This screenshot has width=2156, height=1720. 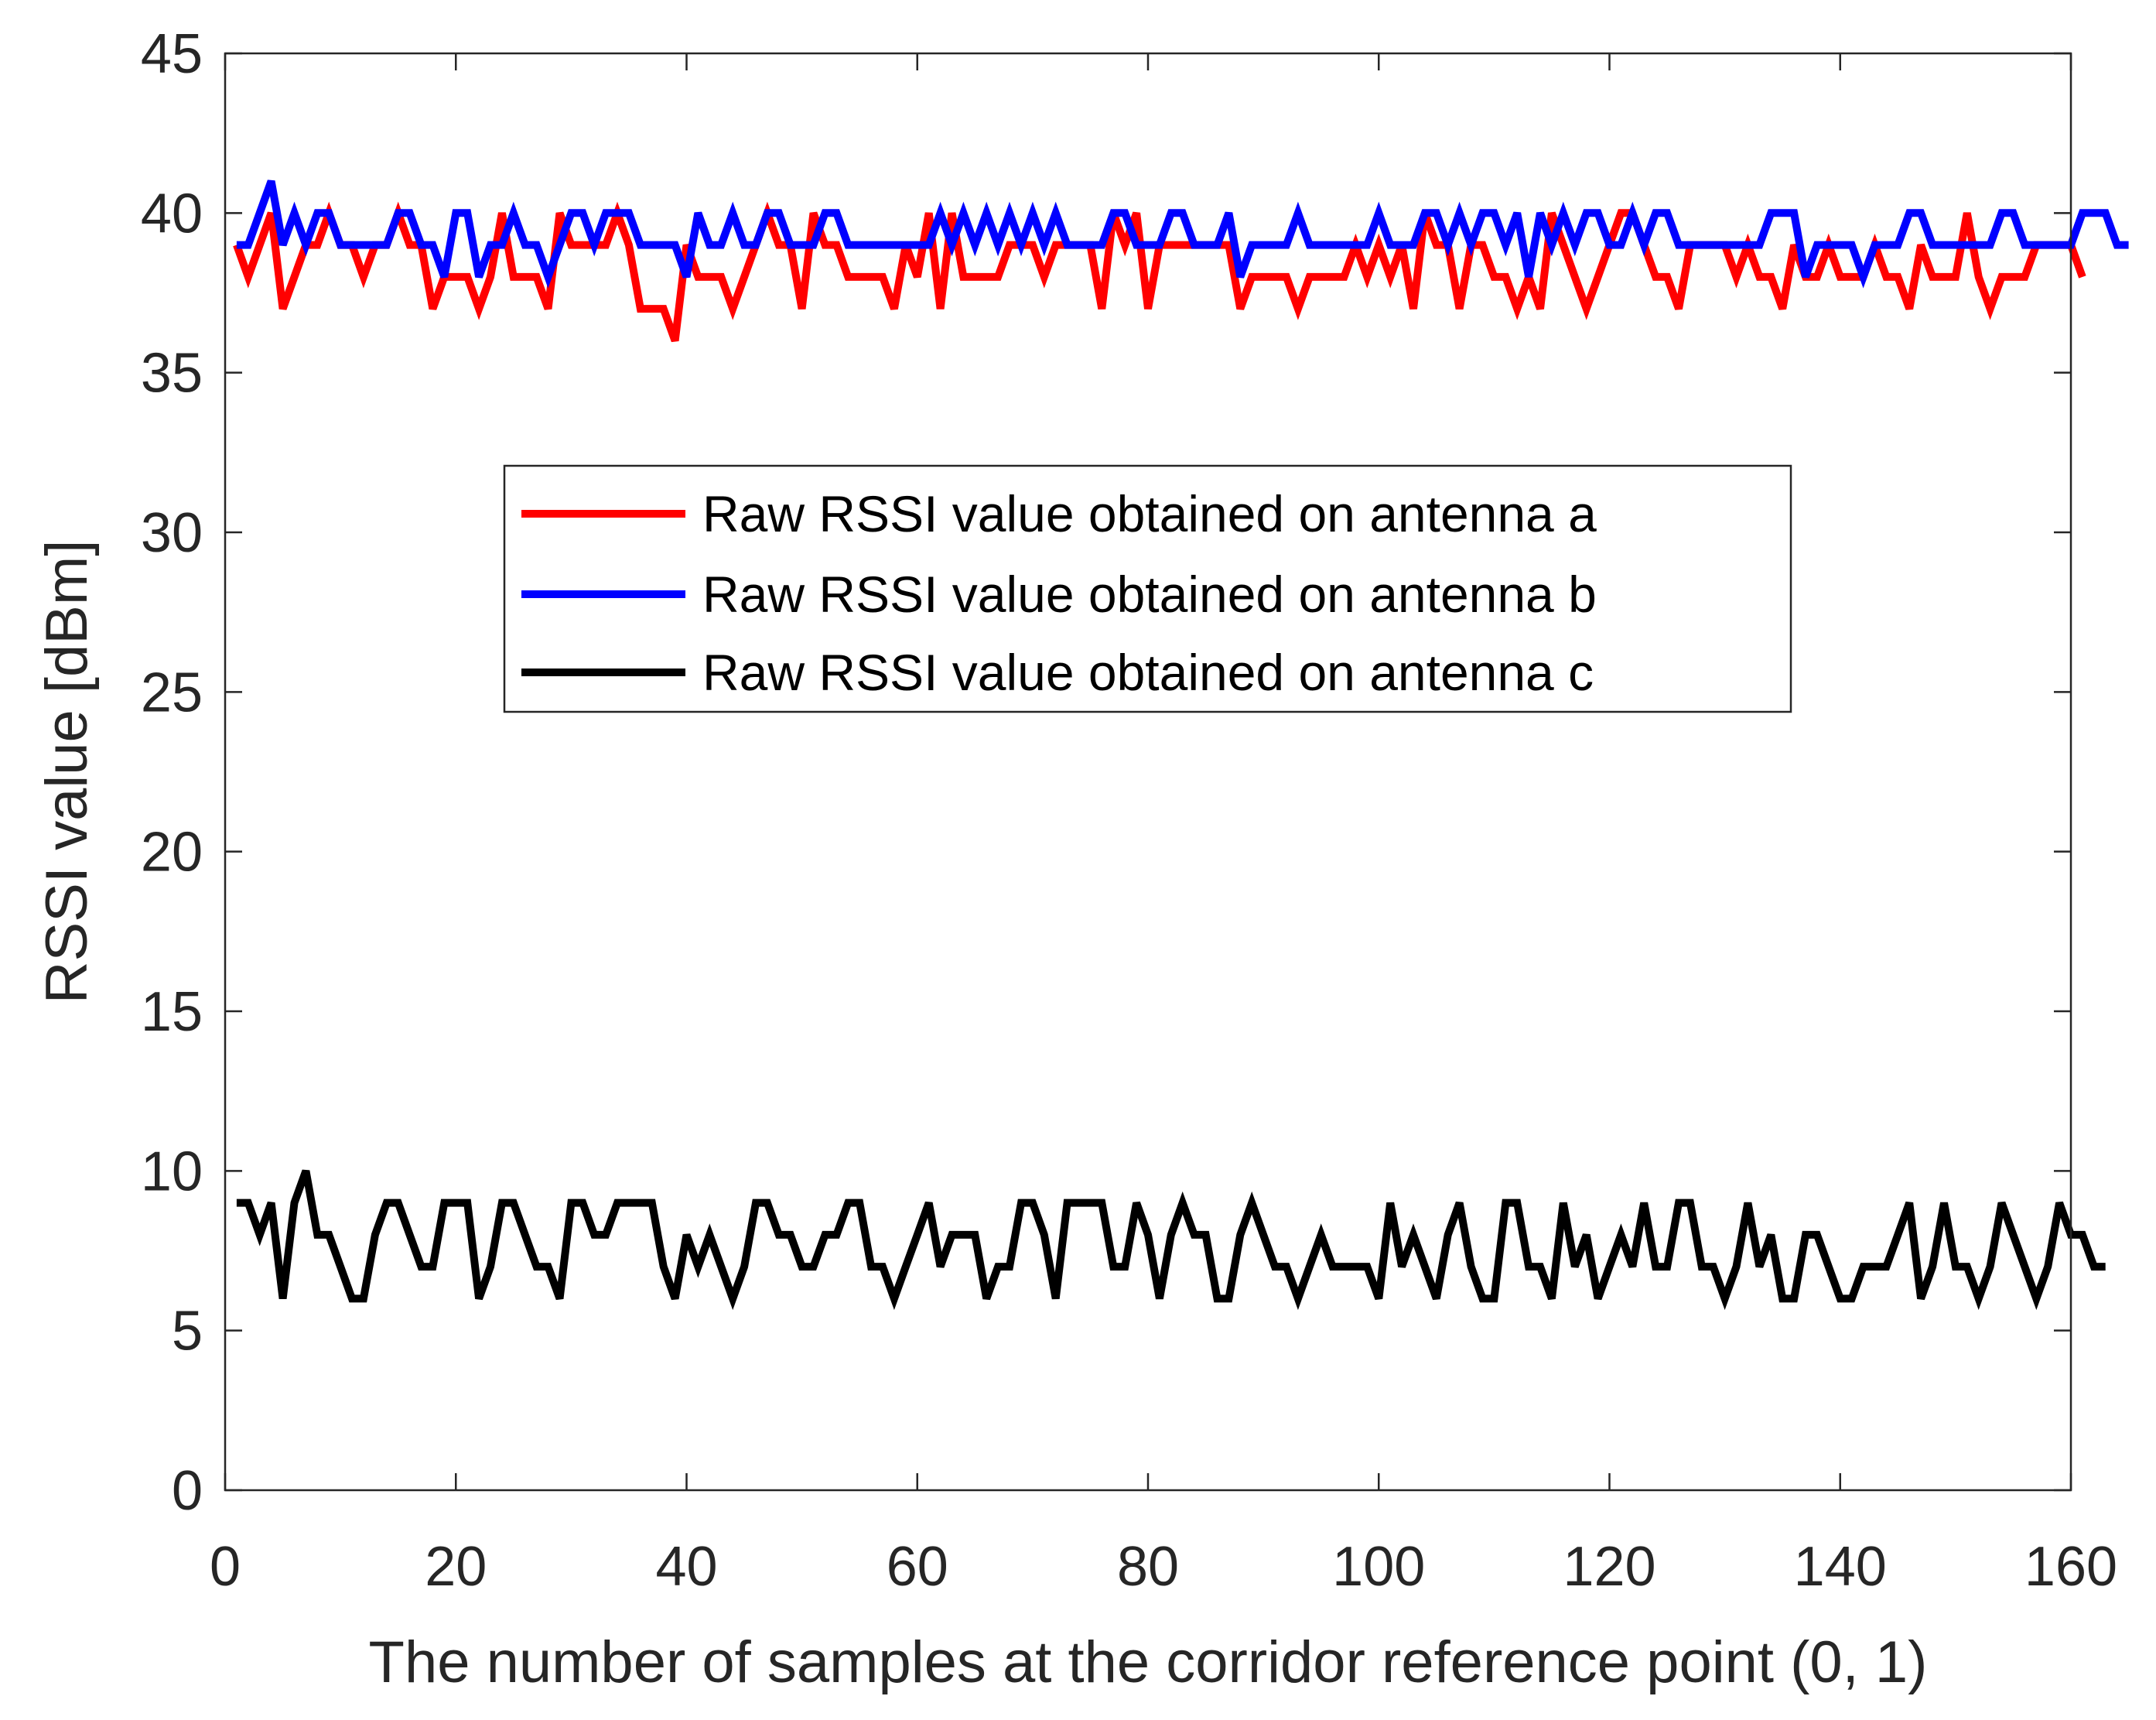 I want to click on y-tick-label: 40, so click(x=172, y=213).